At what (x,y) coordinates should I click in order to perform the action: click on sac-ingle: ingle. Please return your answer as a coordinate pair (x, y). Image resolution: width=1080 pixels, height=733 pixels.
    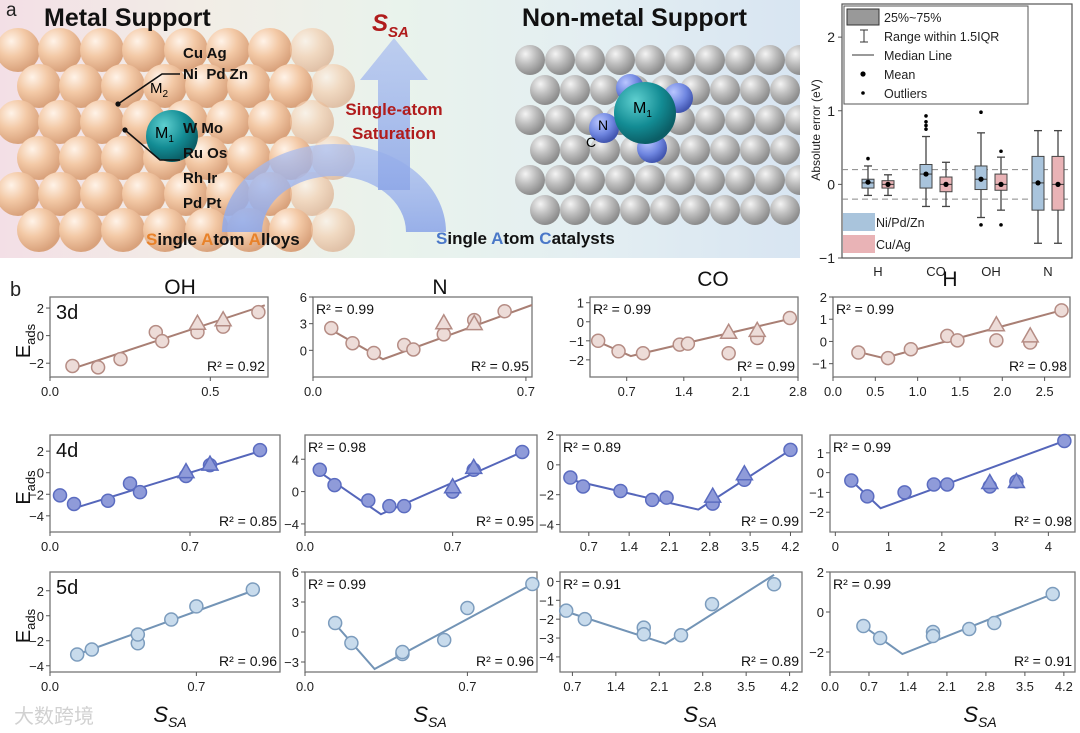
    Looking at the image, I should click on (469, 238).